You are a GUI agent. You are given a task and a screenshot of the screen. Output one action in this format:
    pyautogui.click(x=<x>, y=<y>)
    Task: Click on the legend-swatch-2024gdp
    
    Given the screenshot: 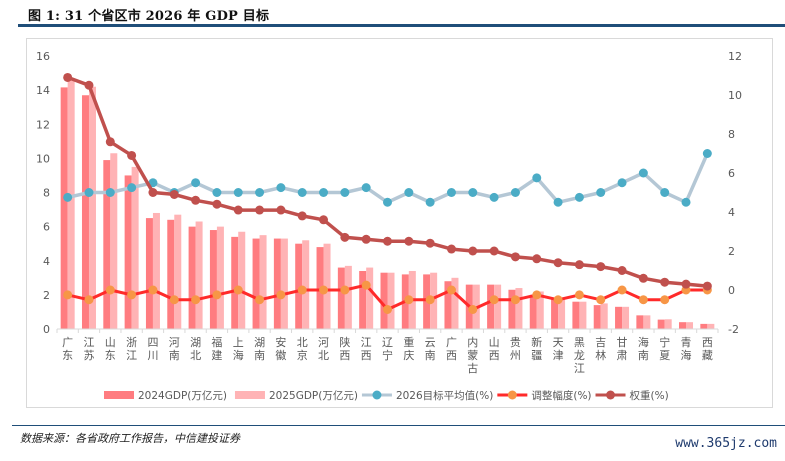 What is the action you would take?
    pyautogui.click(x=119, y=395)
    